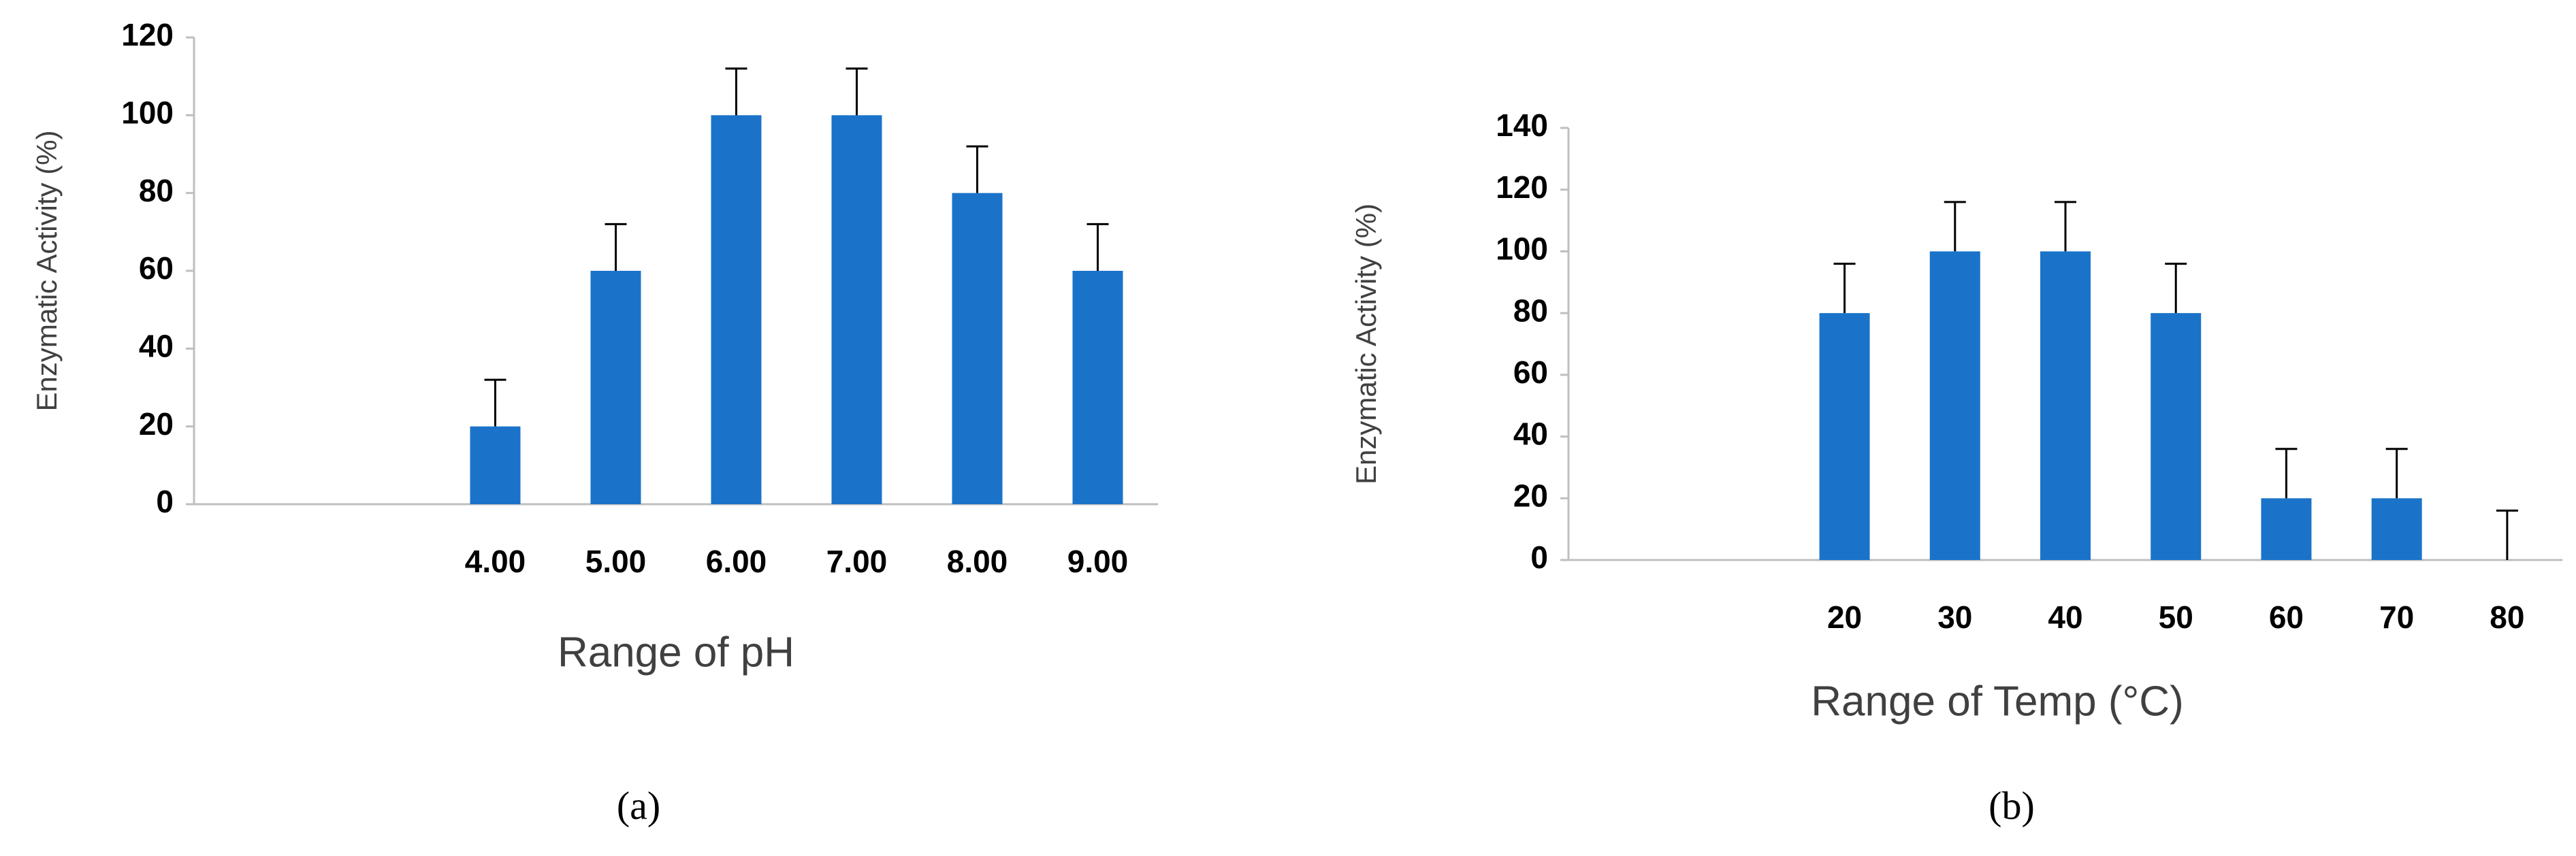  What do you see at coordinates (2012, 805) in the screenshot?
I see `caption: (b)` at bounding box center [2012, 805].